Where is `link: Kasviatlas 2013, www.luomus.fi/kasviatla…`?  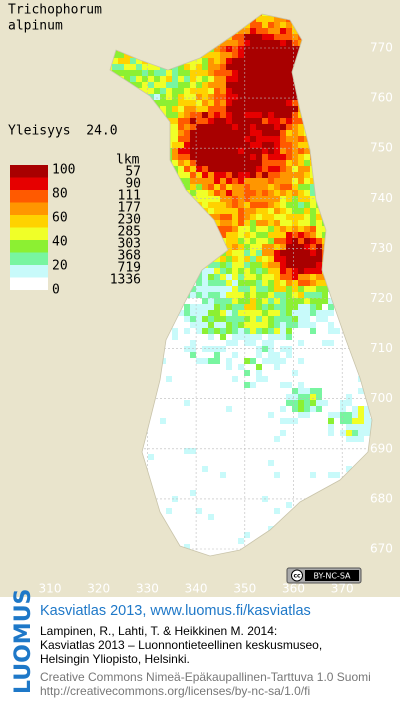 link: Kasviatlas 2013, www.luomus.fi/kasviatla… is located at coordinates (175, 611).